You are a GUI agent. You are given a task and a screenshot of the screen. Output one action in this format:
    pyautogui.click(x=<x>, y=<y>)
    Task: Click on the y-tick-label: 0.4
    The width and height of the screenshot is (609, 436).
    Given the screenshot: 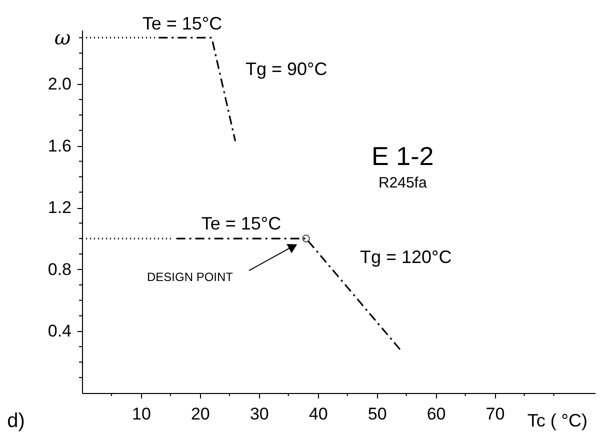 What is the action you would take?
    pyautogui.click(x=60, y=331)
    